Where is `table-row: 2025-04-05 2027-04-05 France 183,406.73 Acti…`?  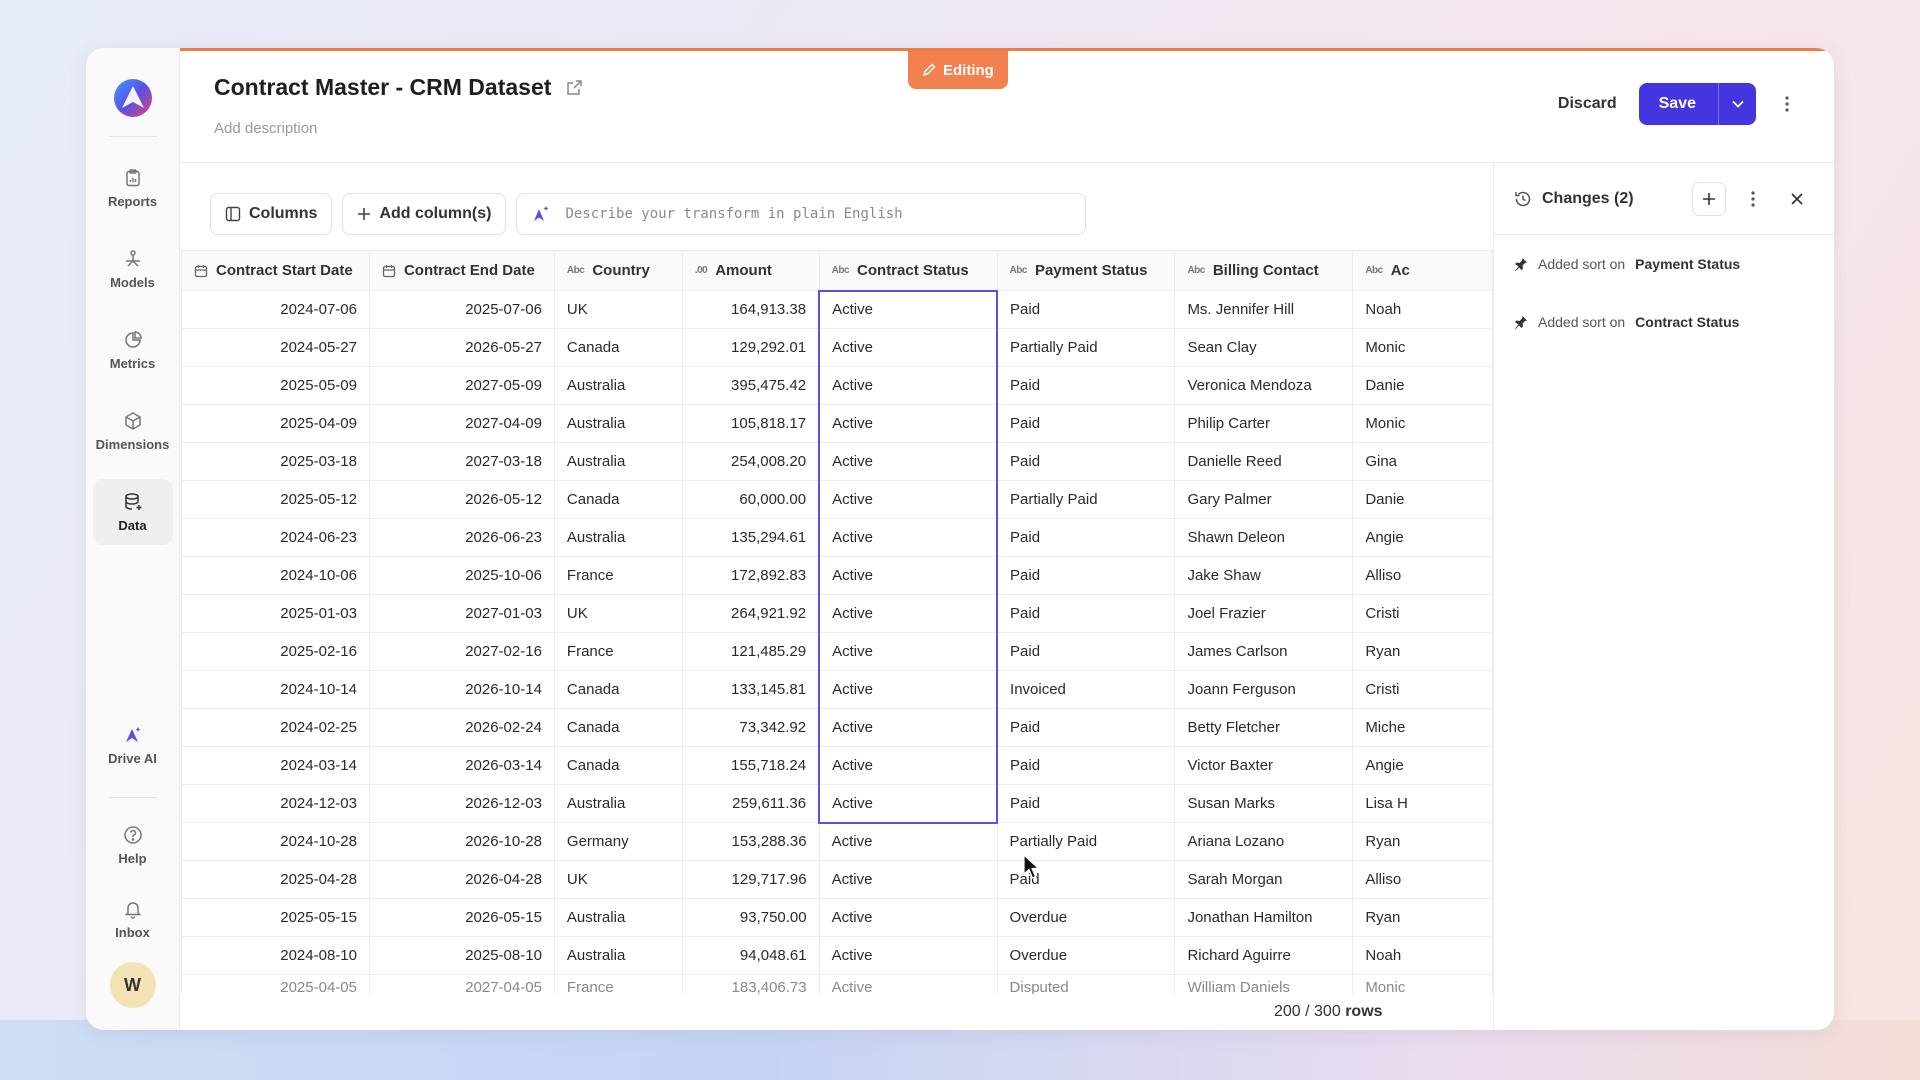 table-row: 2025-04-05 2027-04-05 France 183,406.73 Acti… is located at coordinates (837, 984).